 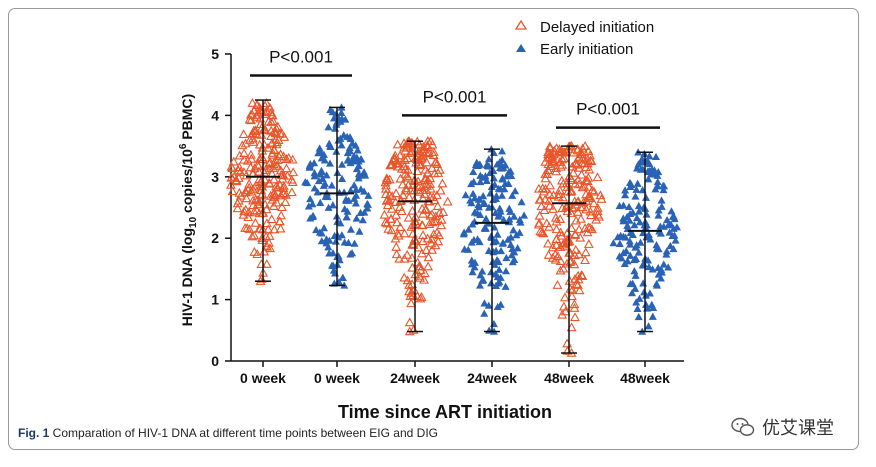 I want to click on point-group, so click(x=262, y=191).